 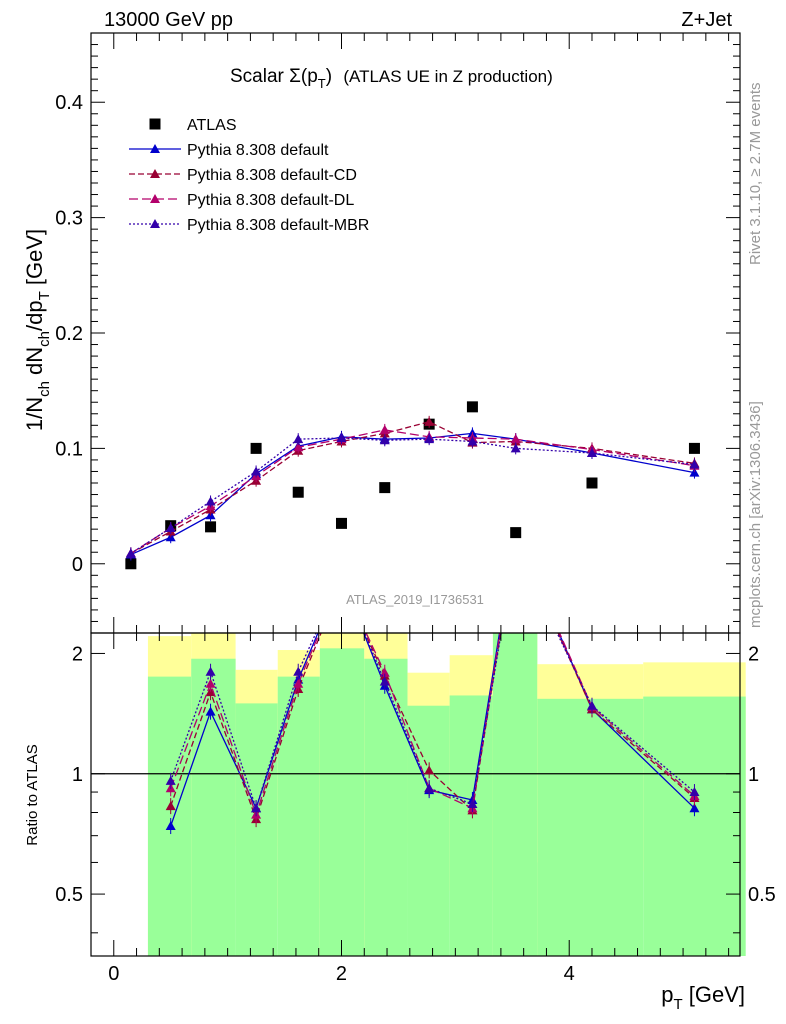 I want to click on series-line-dl, so click(x=412, y=491).